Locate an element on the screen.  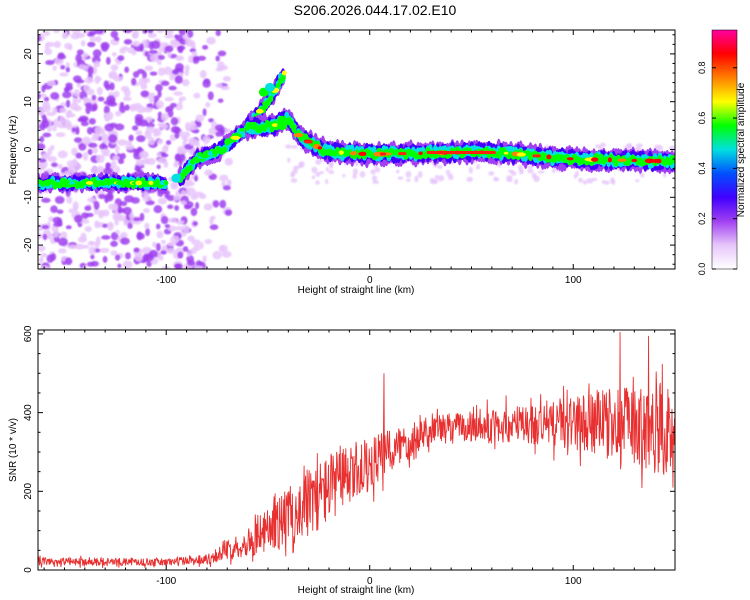
ridge-peak is located at coordinates (308, 142).